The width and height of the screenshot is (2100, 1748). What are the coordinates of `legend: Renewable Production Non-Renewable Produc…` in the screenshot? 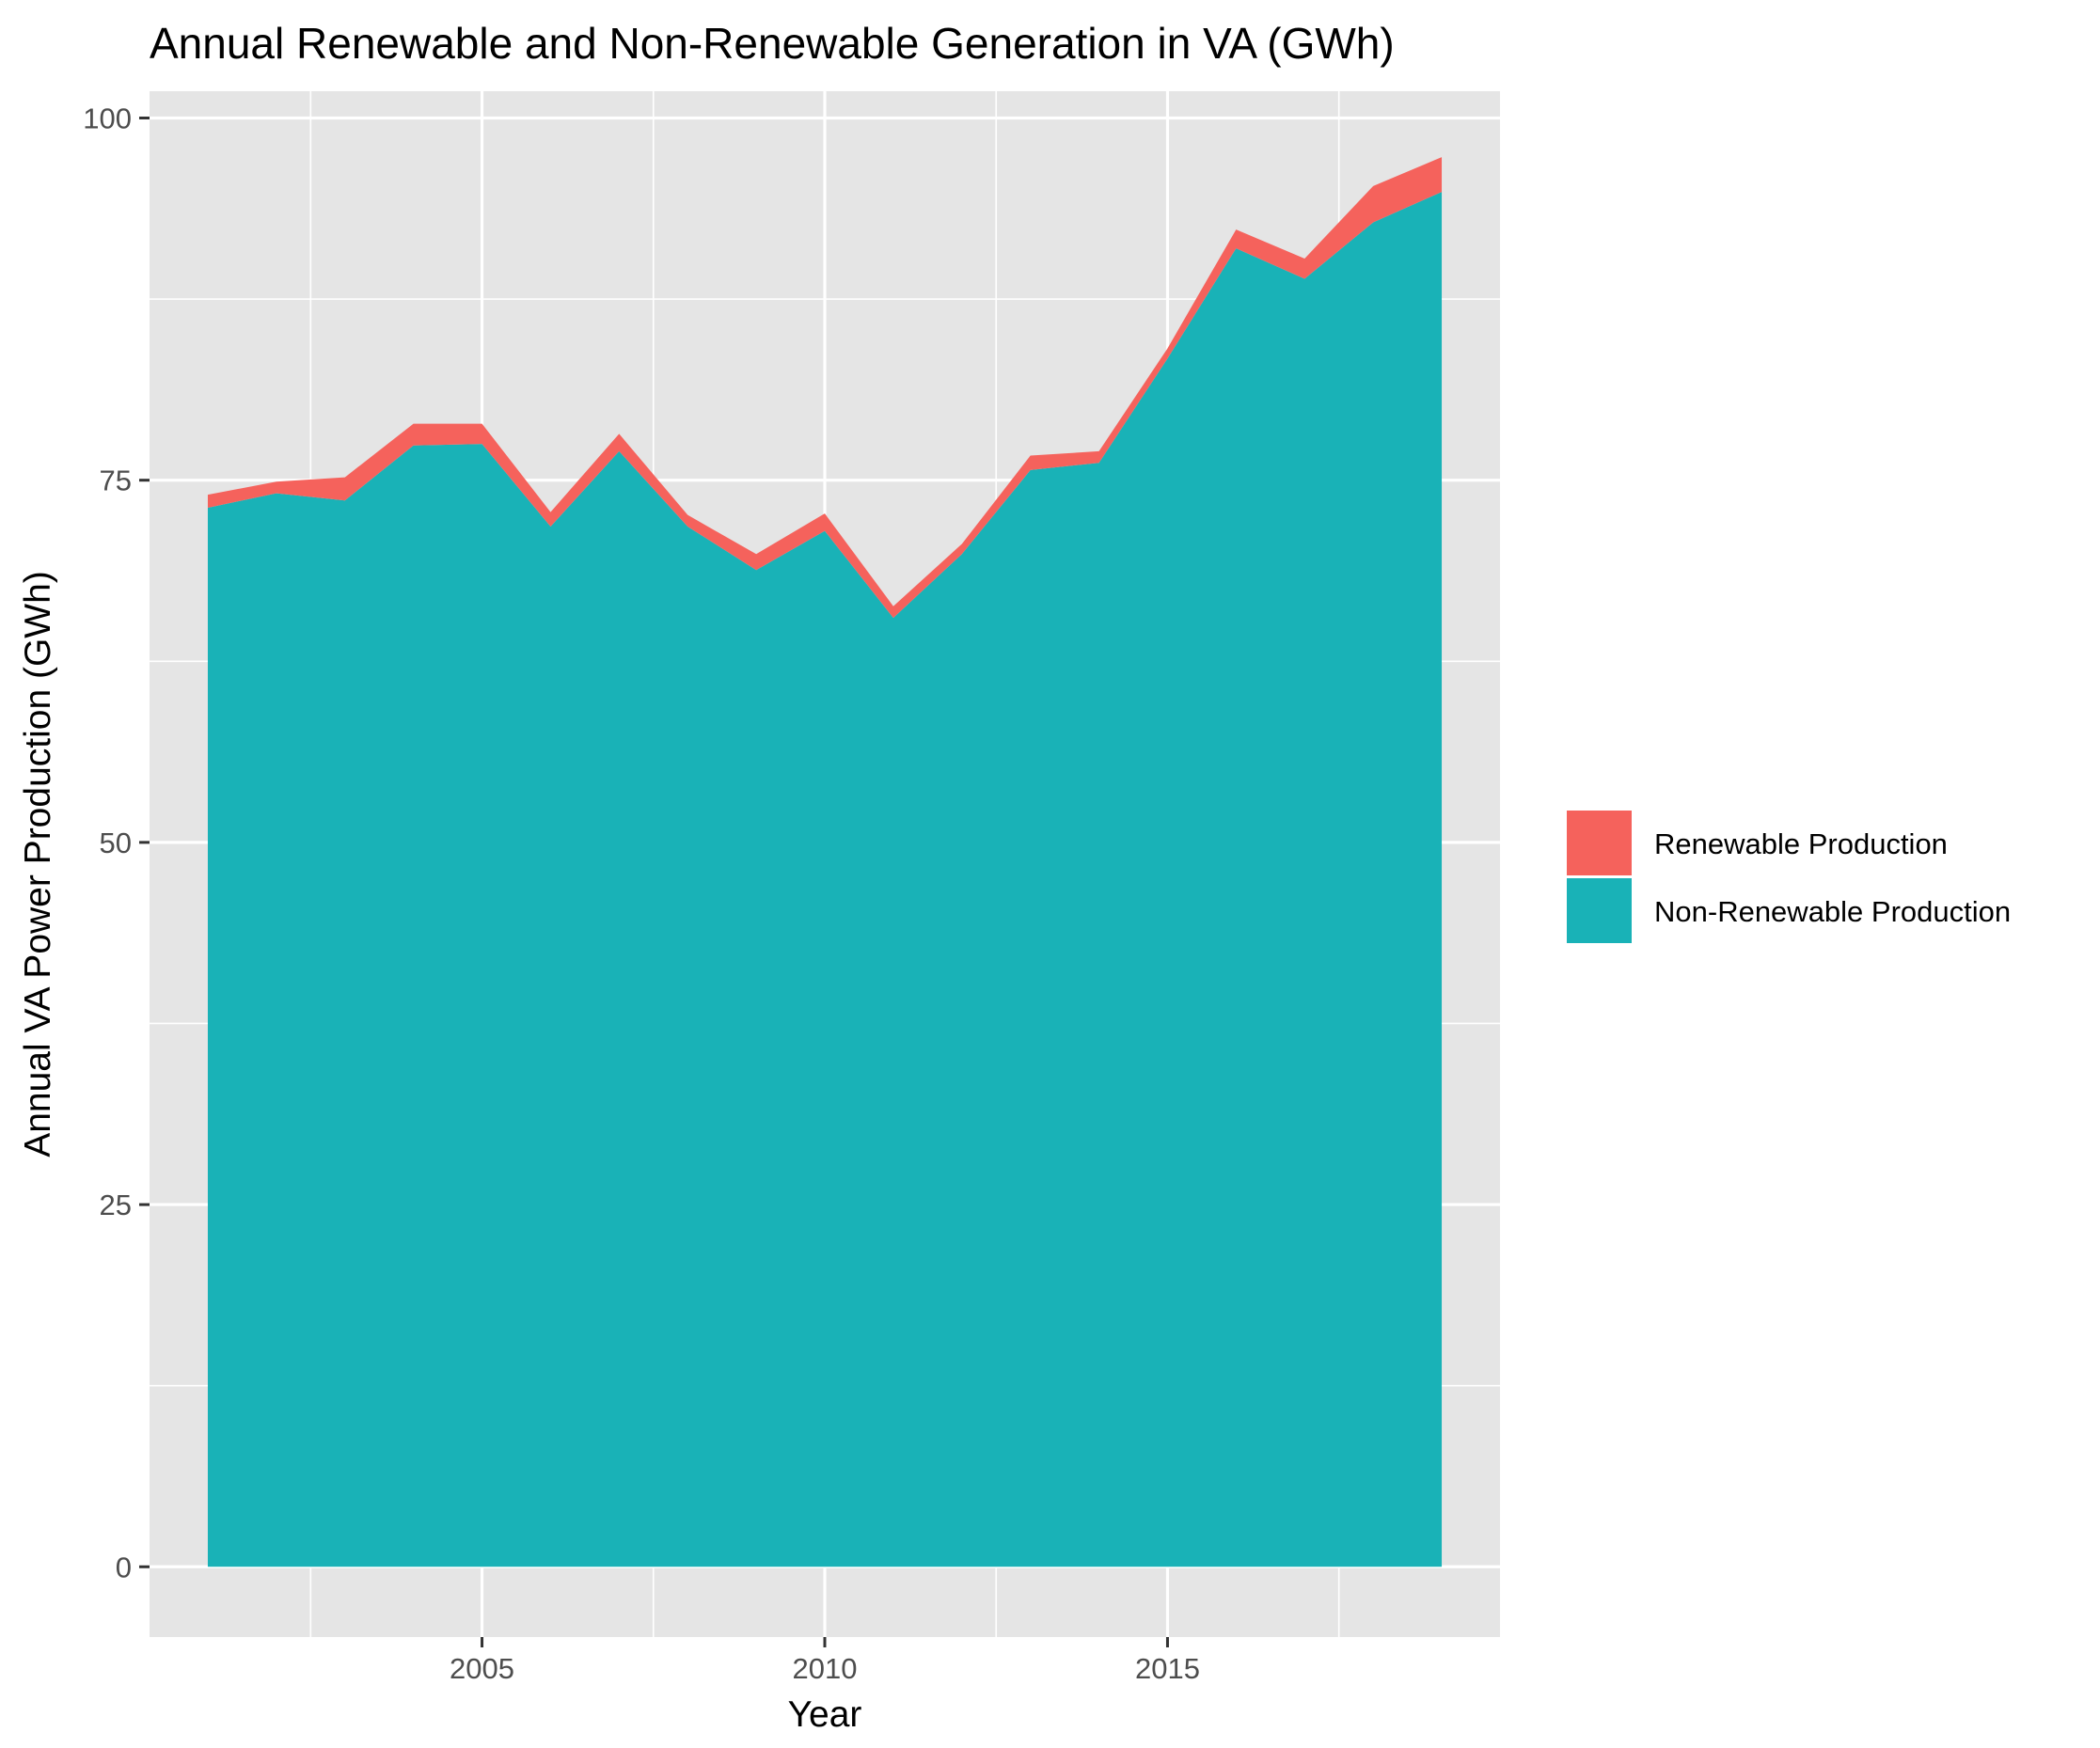 It's located at (1789, 877).